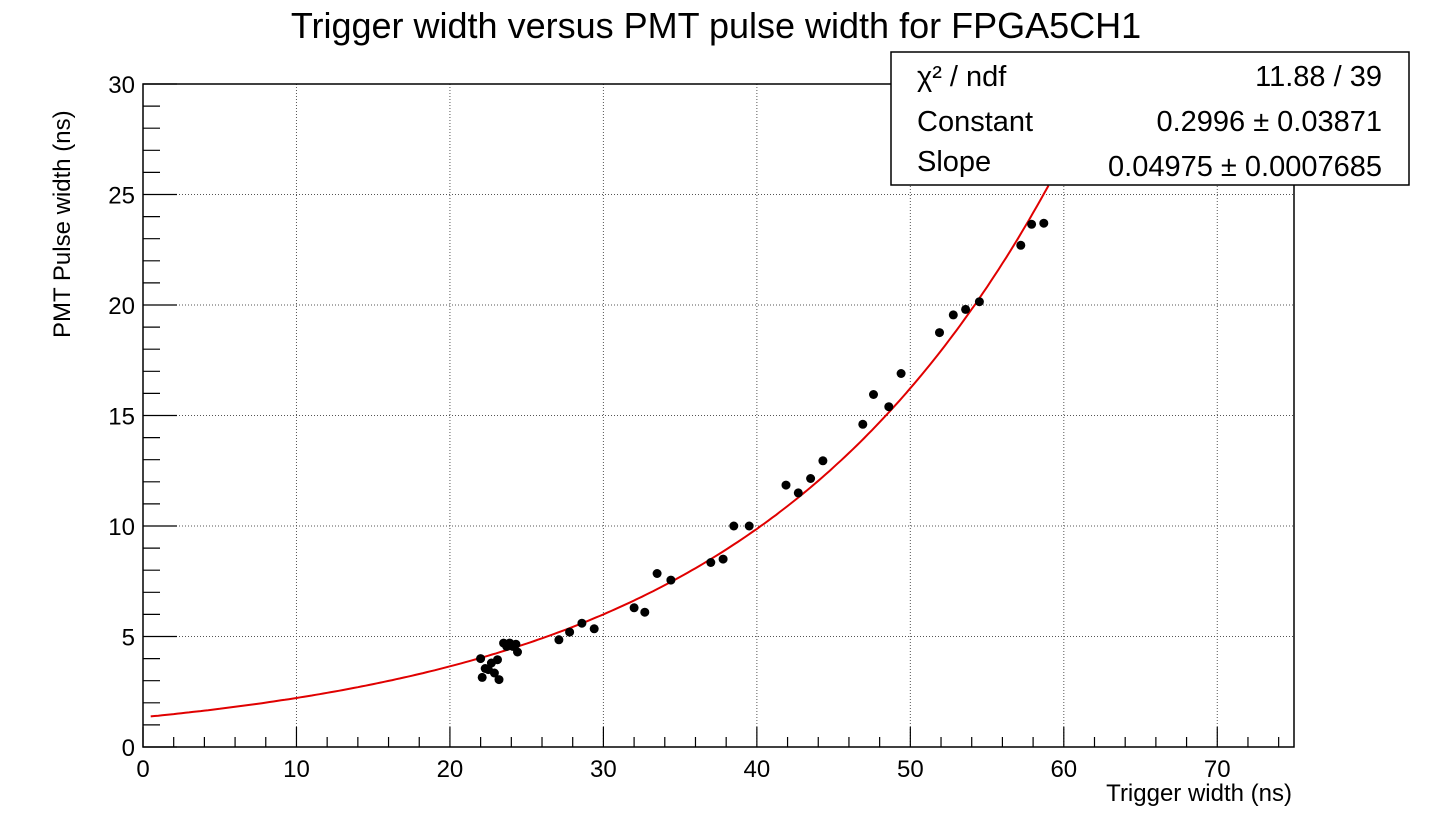 The width and height of the screenshot is (1438, 830). I want to click on stats-constant-label: Constant, so click(975, 122).